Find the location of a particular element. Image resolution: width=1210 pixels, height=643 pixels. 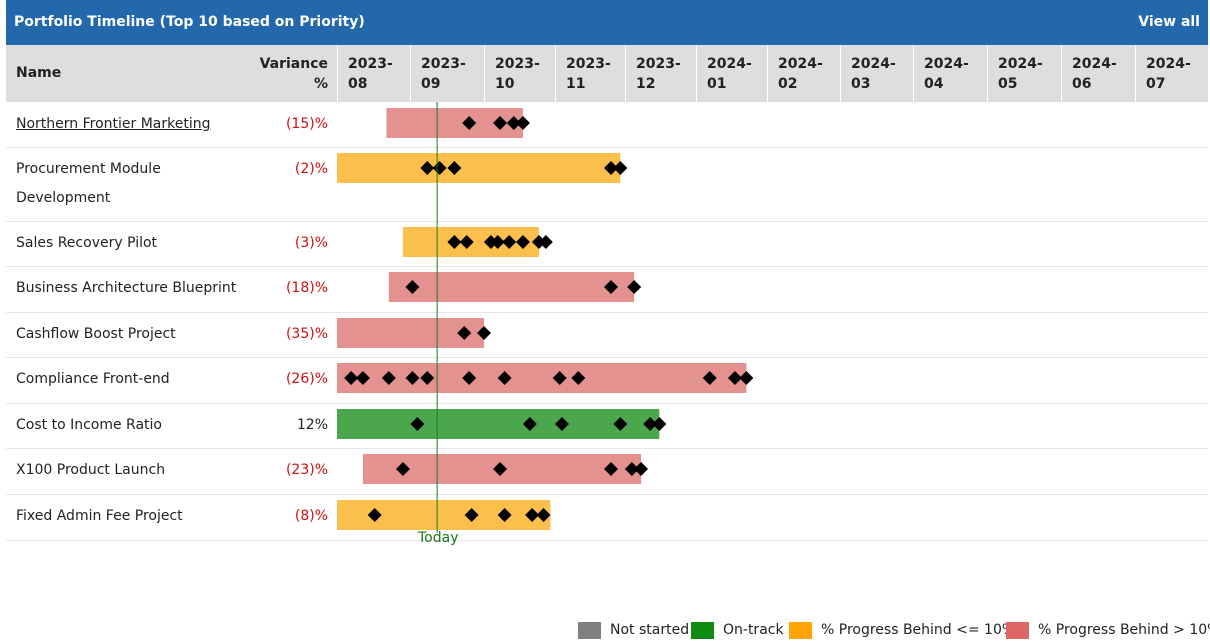

month-label: 2024- 07 is located at coordinates (1168, 74).